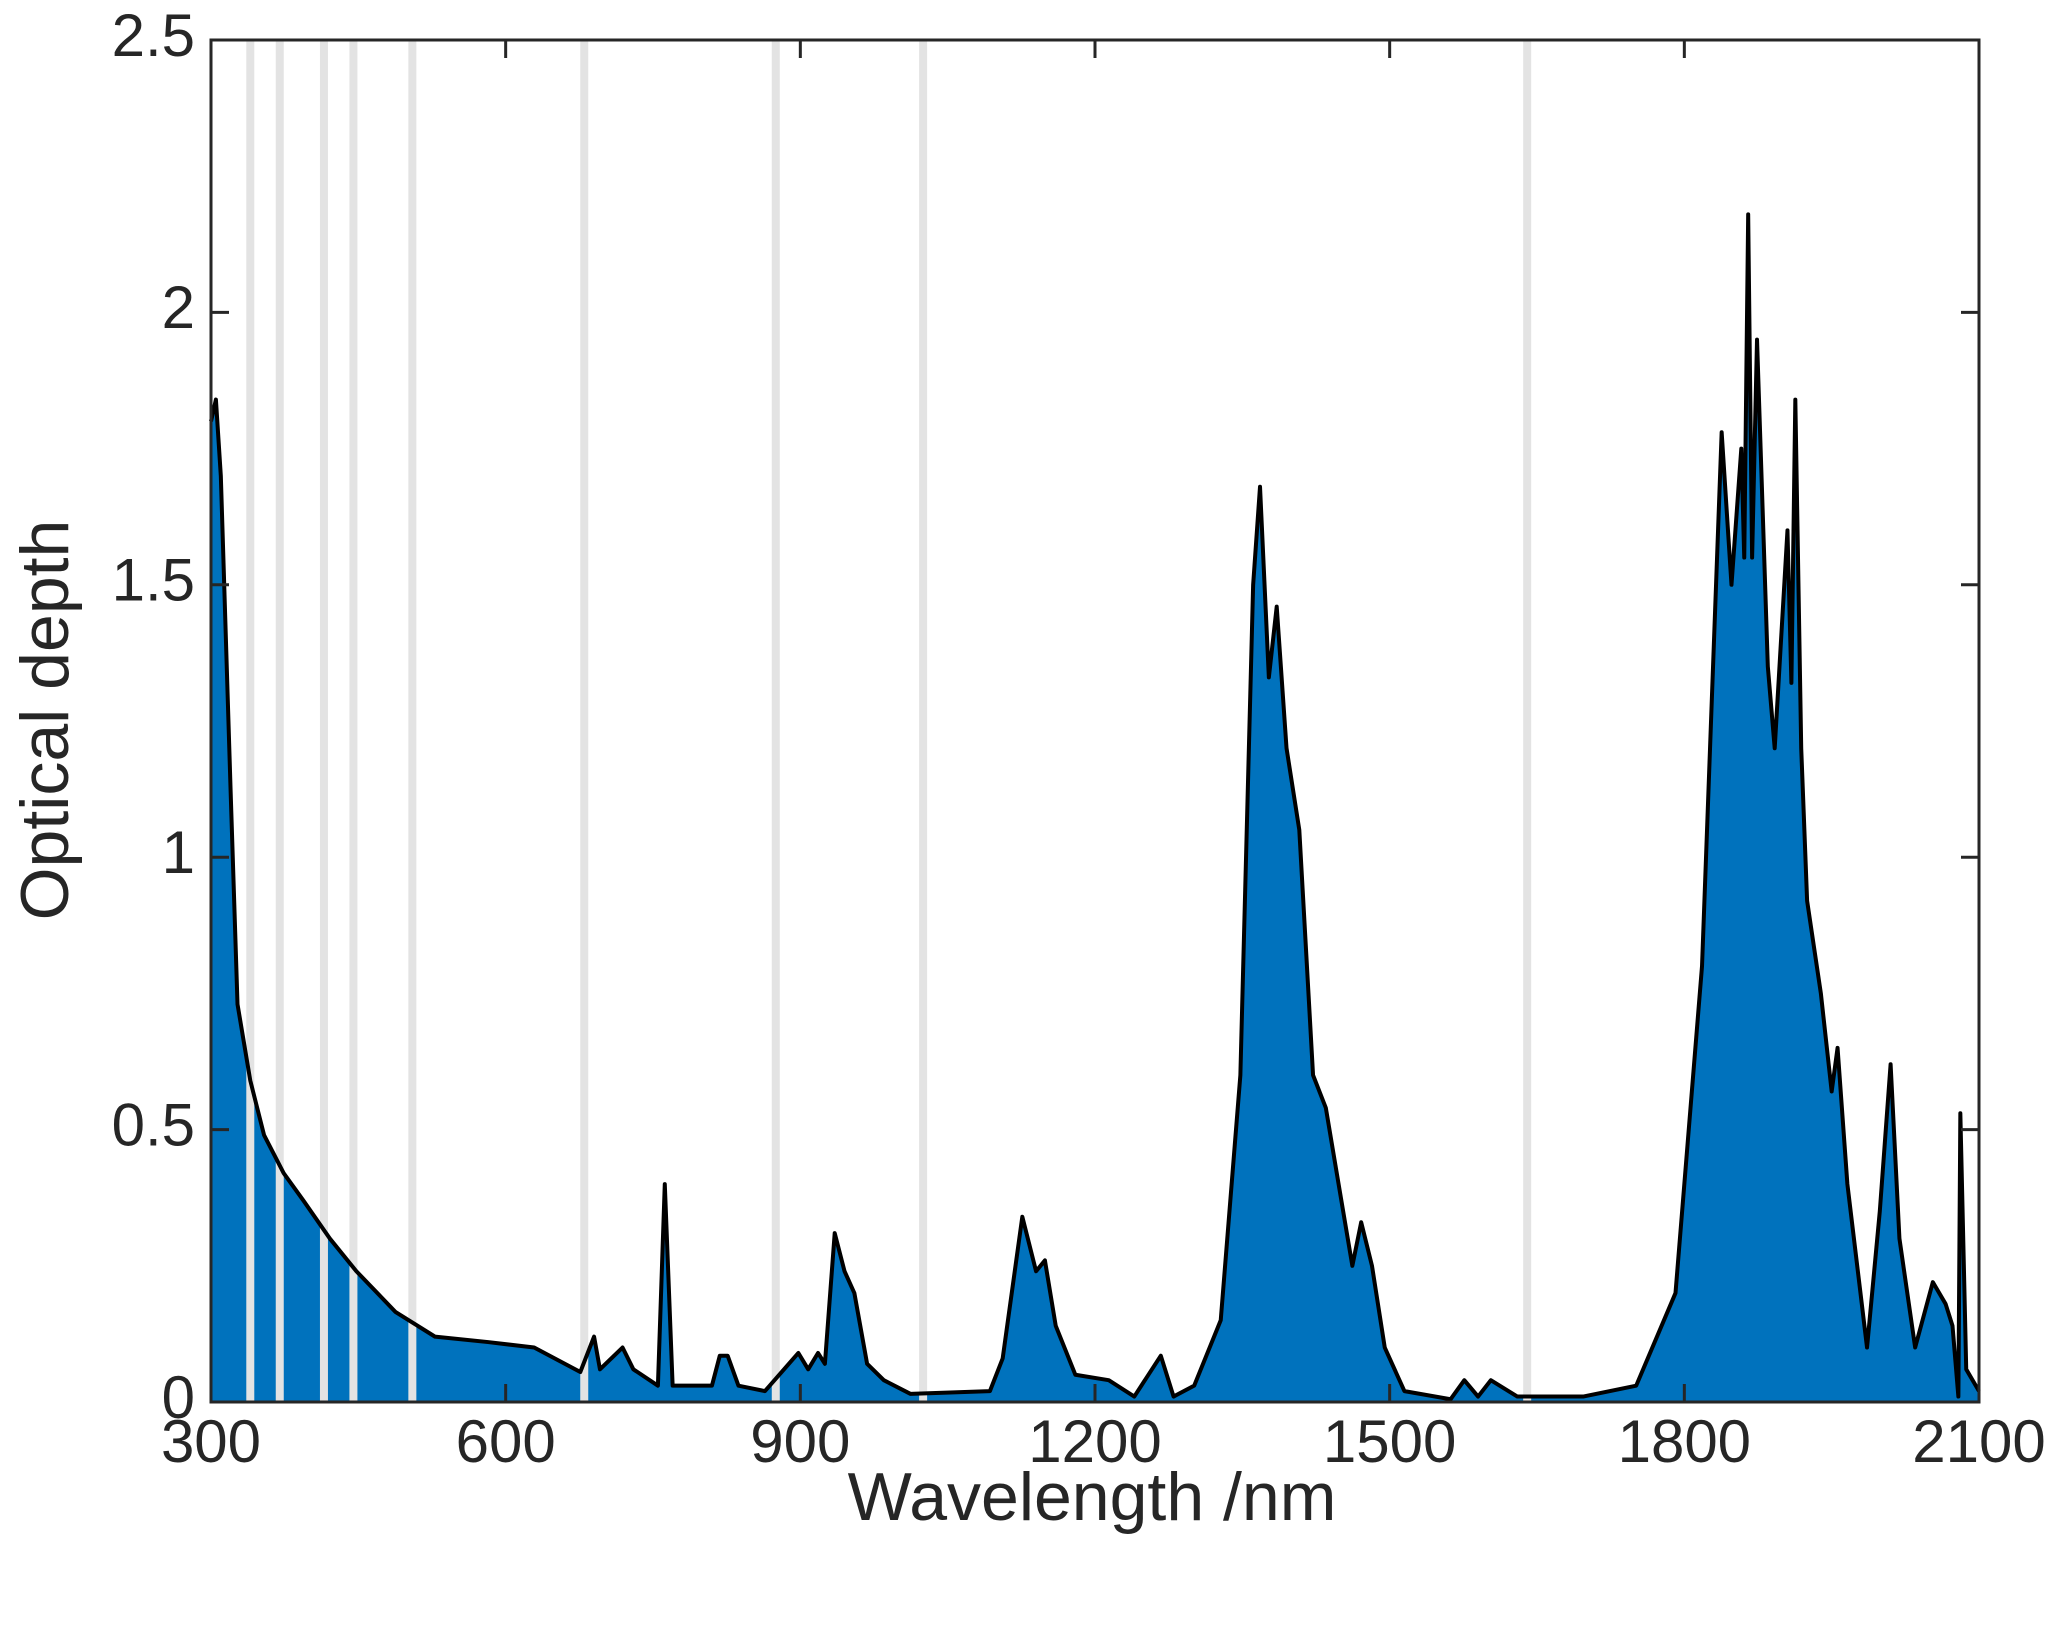  I want to click on x-tick-label: 600, so click(506, 1441).